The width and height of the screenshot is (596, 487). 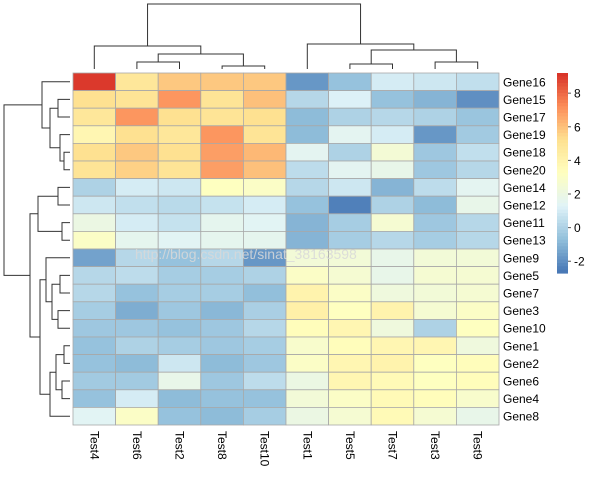 I want to click on legend-tick-label: 0, so click(x=577, y=228).